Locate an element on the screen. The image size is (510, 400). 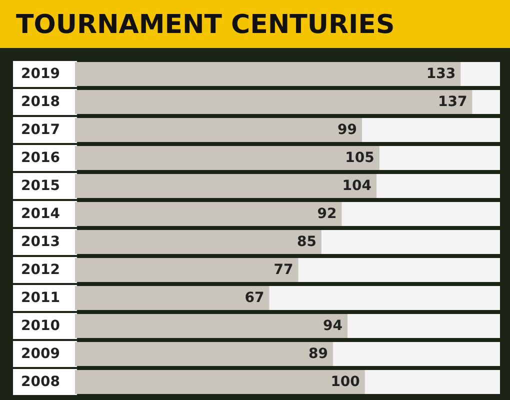
y-tick-label: 2019 is located at coordinates (40, 74).